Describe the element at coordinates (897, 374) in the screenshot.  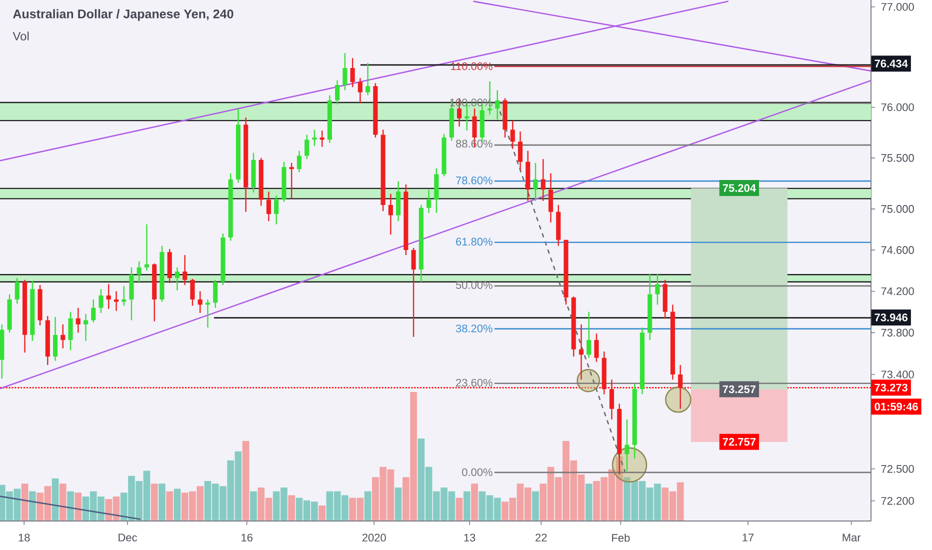
I see `y-tick-label: 73.400` at that location.